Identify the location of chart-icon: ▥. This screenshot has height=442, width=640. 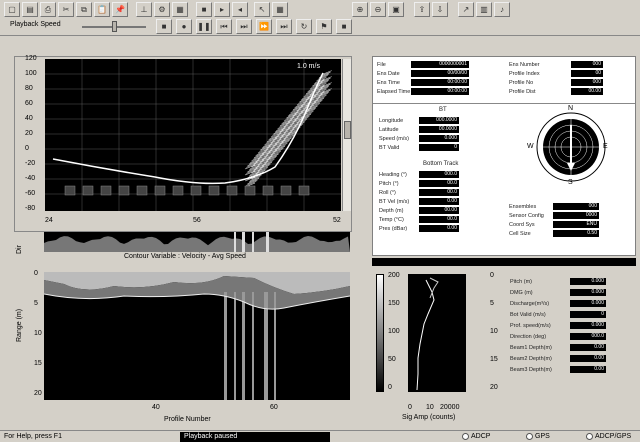
(484, 9).